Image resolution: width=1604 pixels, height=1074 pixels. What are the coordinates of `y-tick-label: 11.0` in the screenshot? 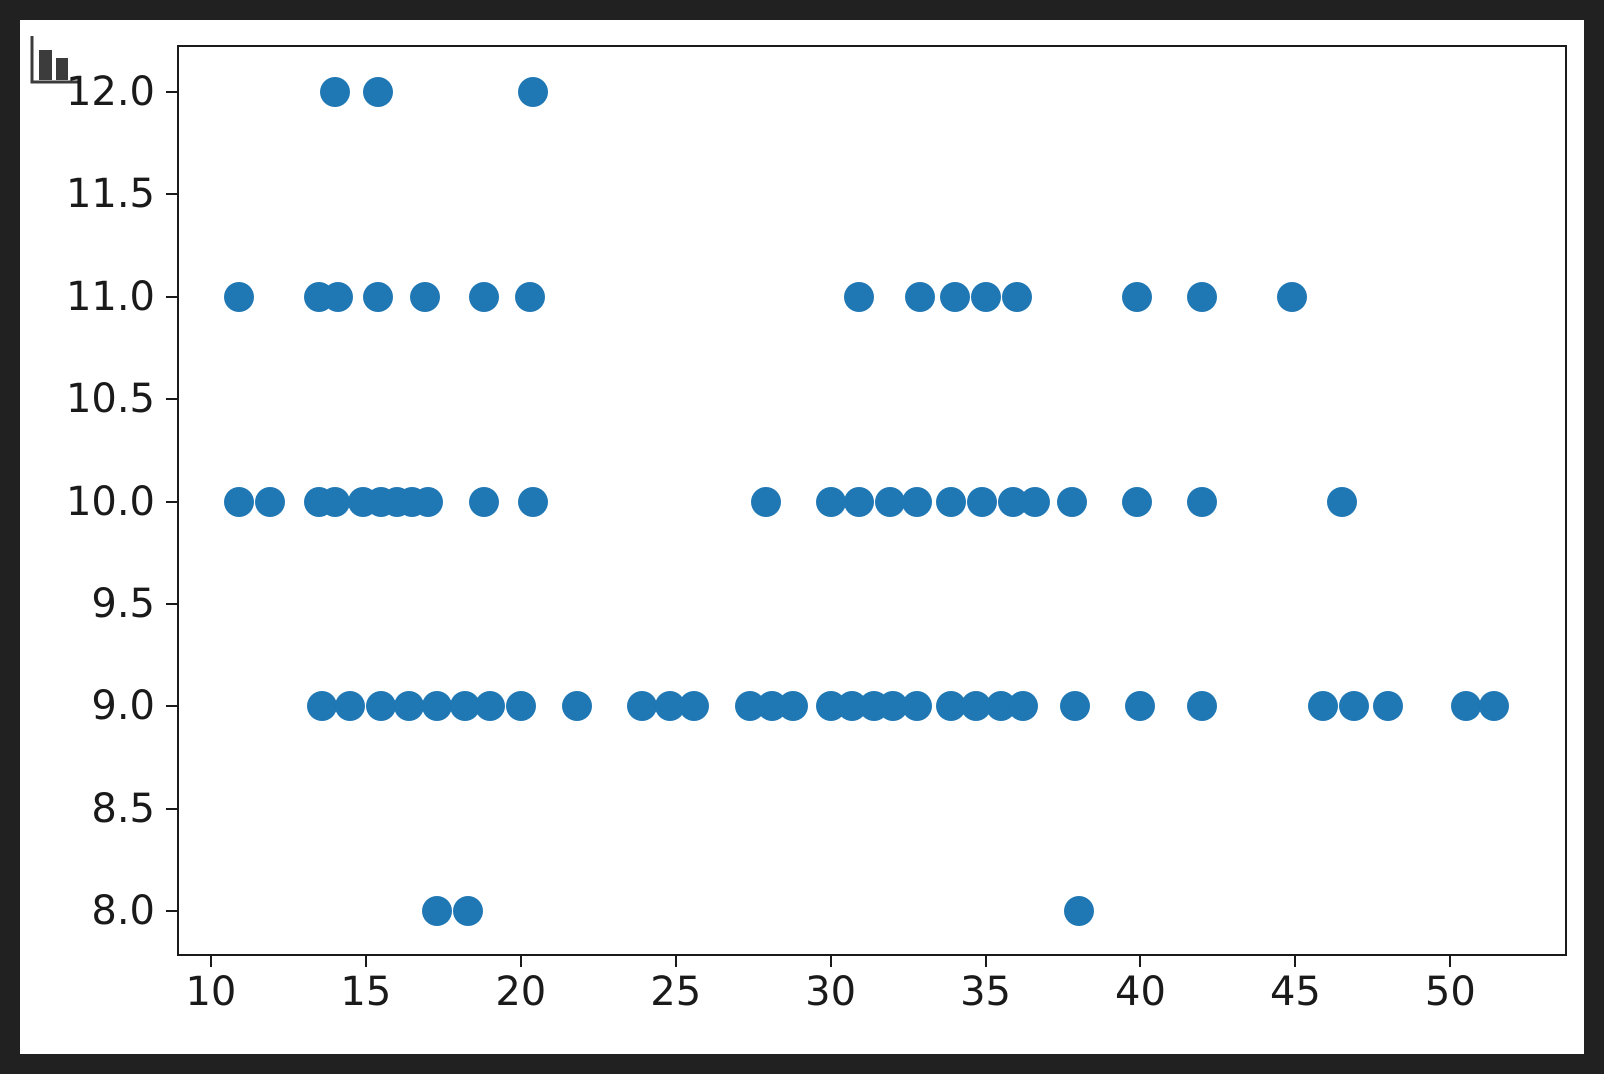 It's located at (110, 296).